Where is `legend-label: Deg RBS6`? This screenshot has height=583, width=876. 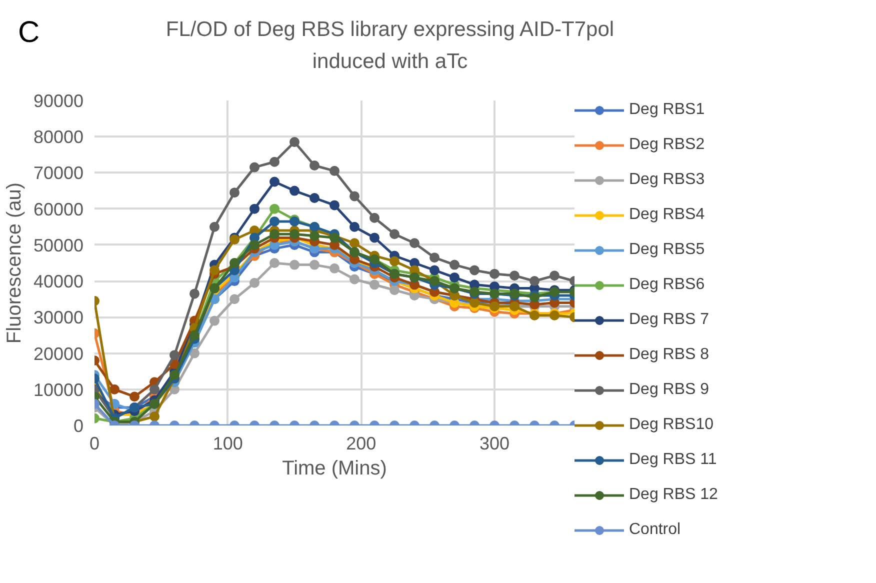 legend-label: Deg RBS6 is located at coordinates (667, 285).